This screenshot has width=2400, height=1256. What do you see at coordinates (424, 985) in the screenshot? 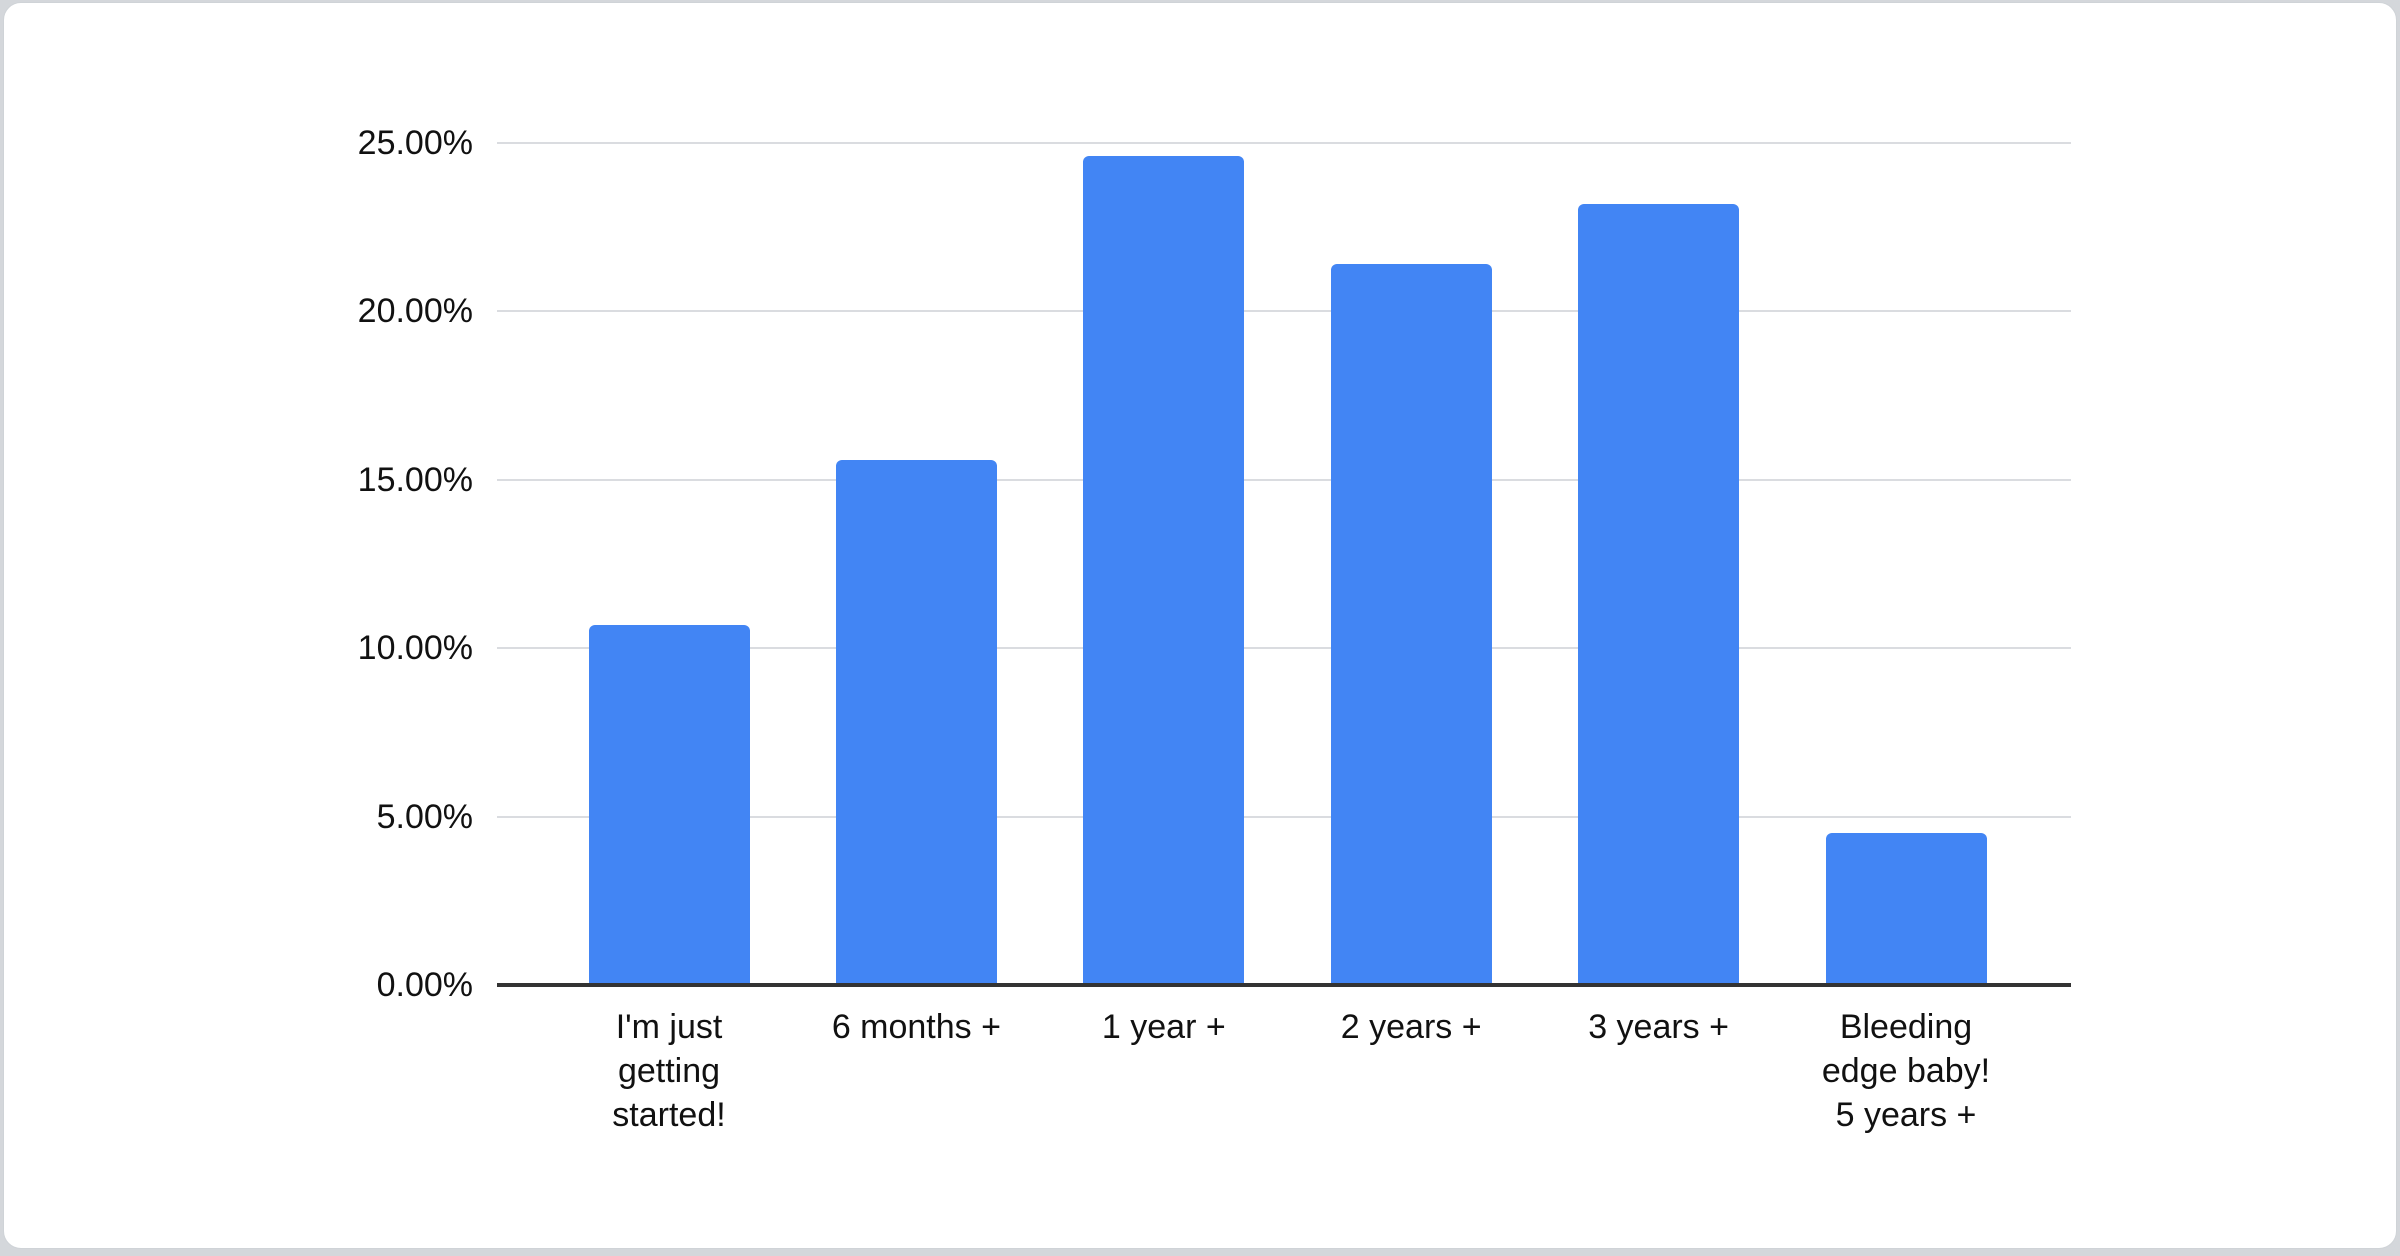
I see `y-axis-tick-label: 0.00%` at bounding box center [424, 985].